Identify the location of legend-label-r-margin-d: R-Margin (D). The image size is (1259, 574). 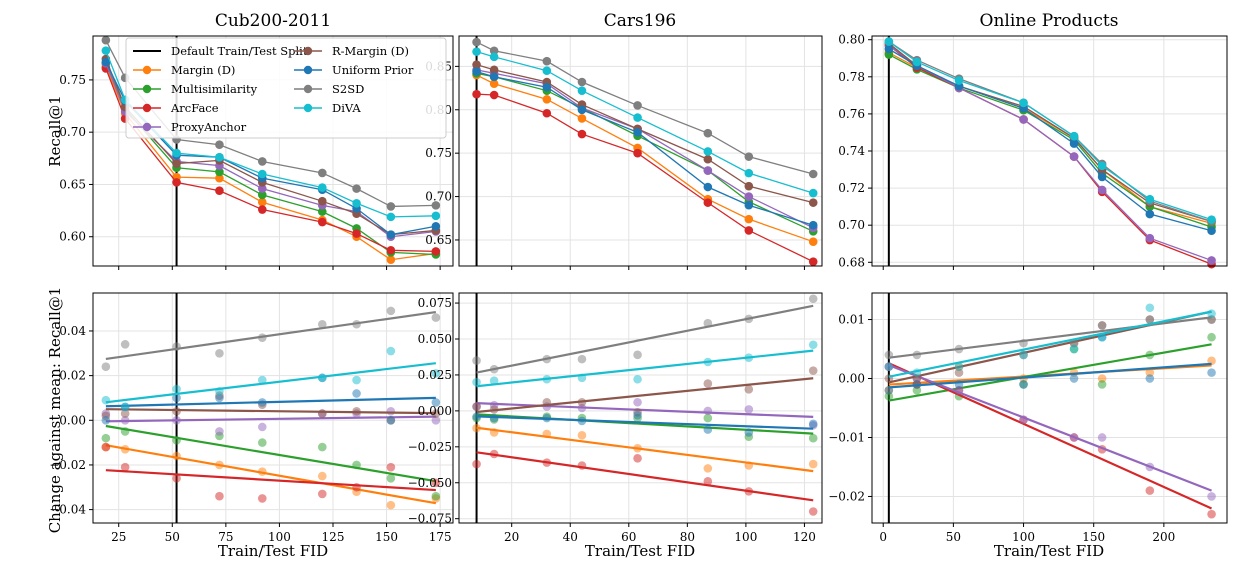
(370, 51).